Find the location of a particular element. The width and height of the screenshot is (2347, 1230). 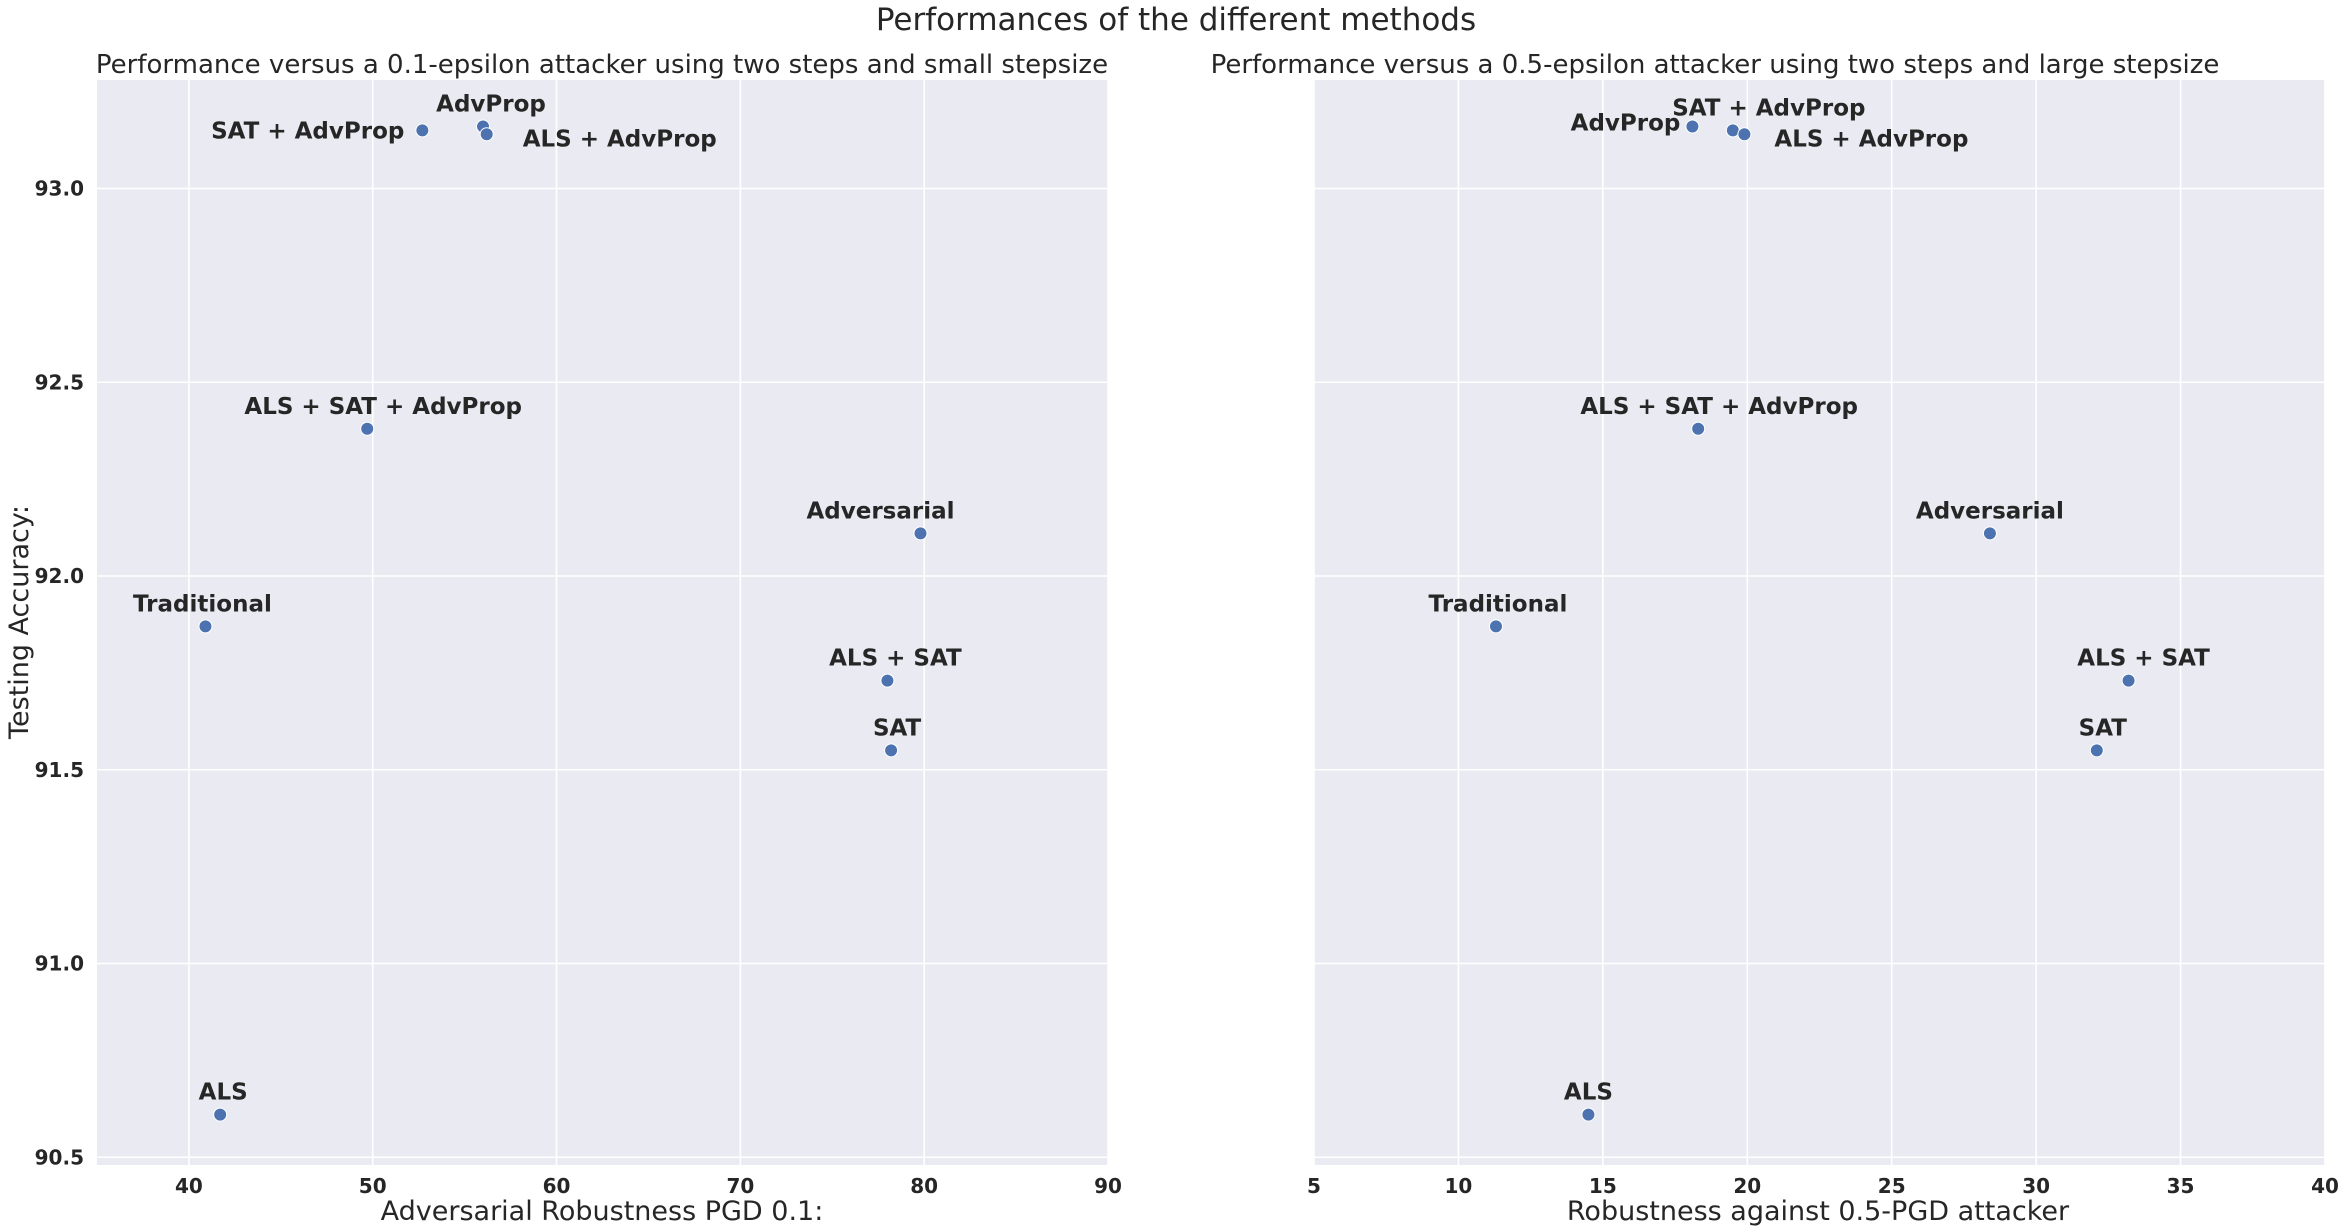

left-x-axis-label: Adversarial Robustness PGD 0.1: is located at coordinates (602, 1211).